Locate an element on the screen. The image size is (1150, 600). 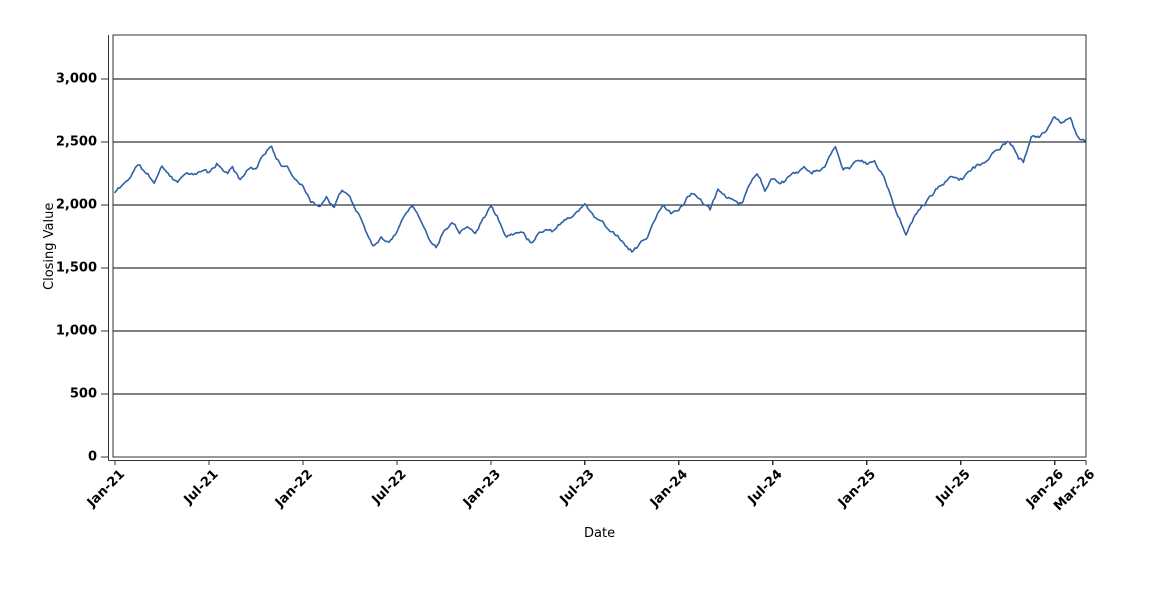
y-tick-label: 2,500 is located at coordinates (76, 142).